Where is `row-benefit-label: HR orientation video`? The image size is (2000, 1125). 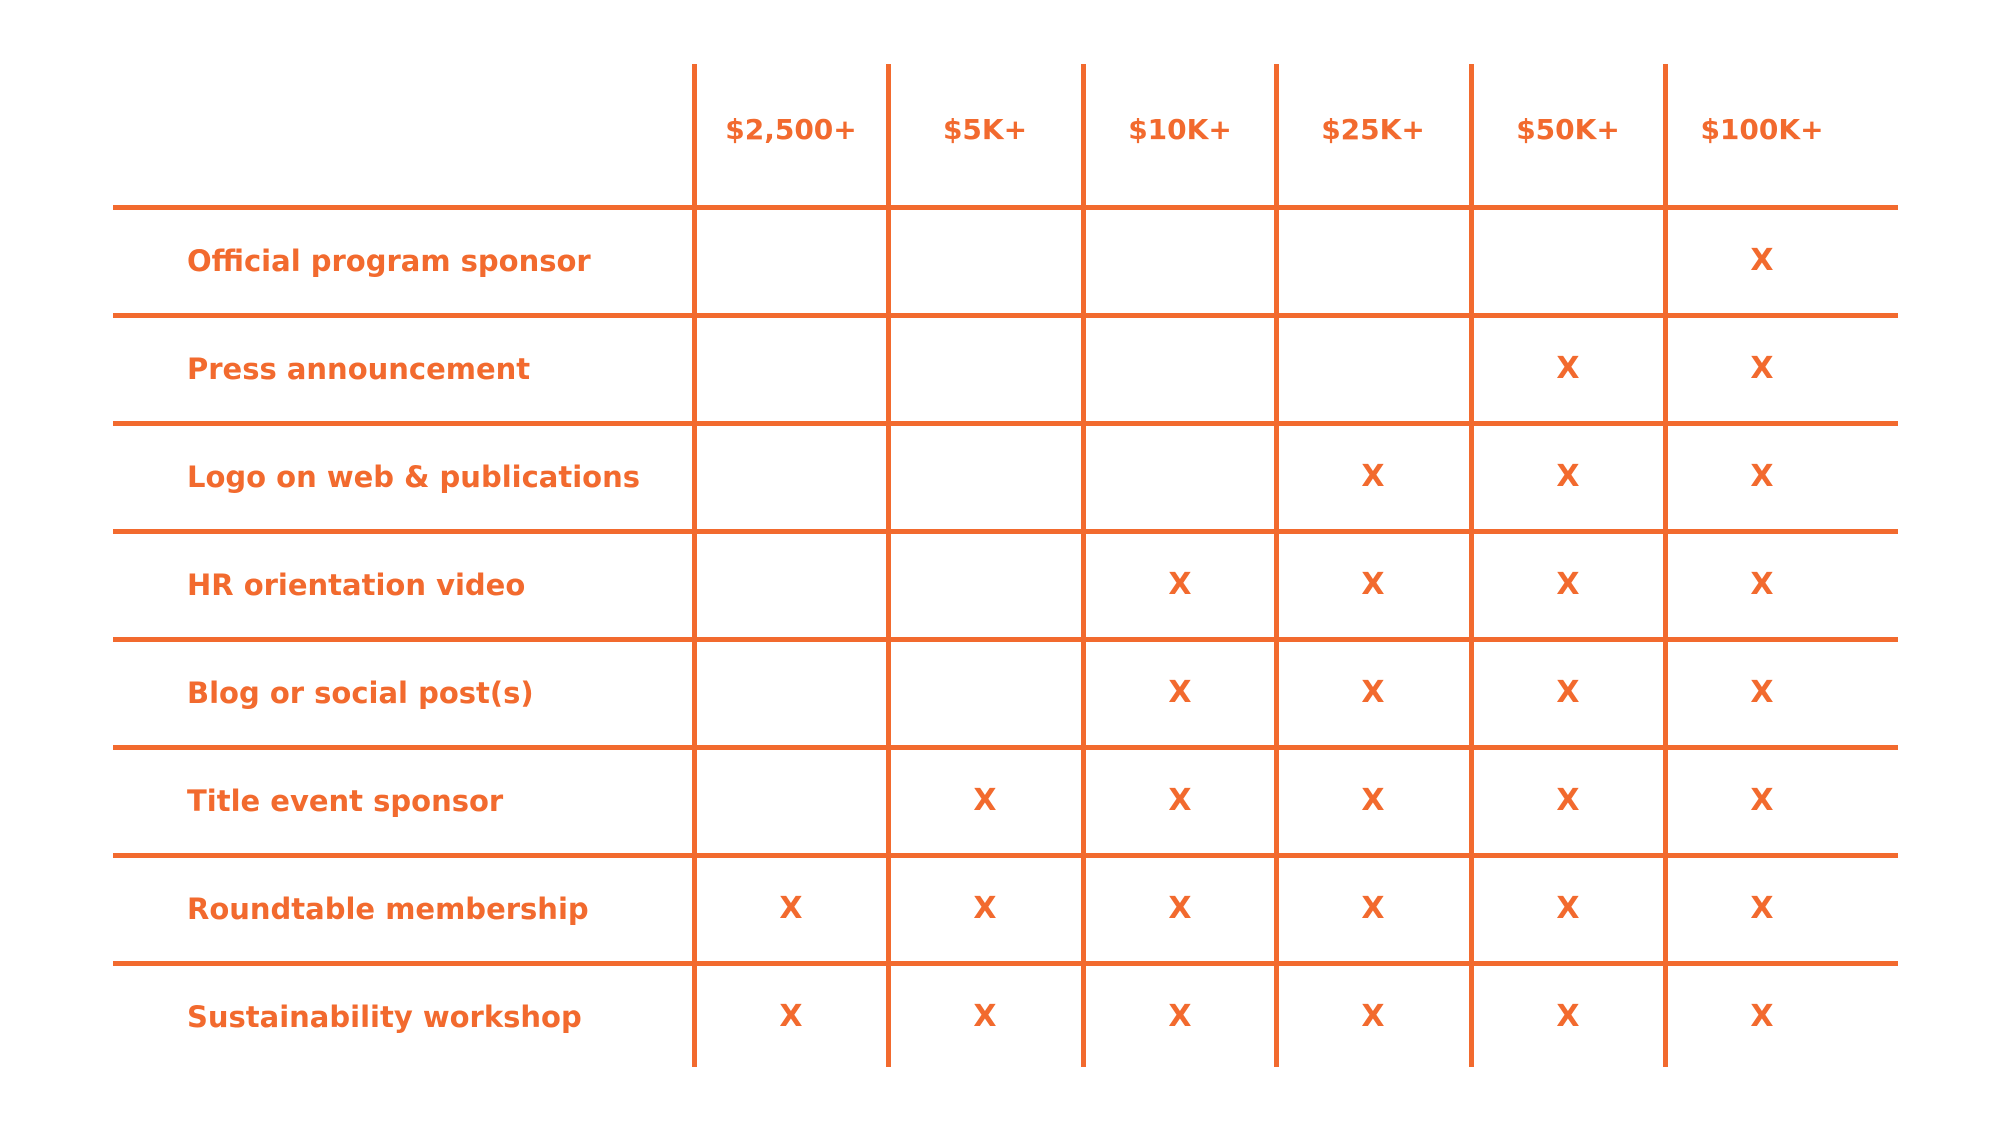
row-benefit-label: HR orientation video is located at coordinates (356, 585).